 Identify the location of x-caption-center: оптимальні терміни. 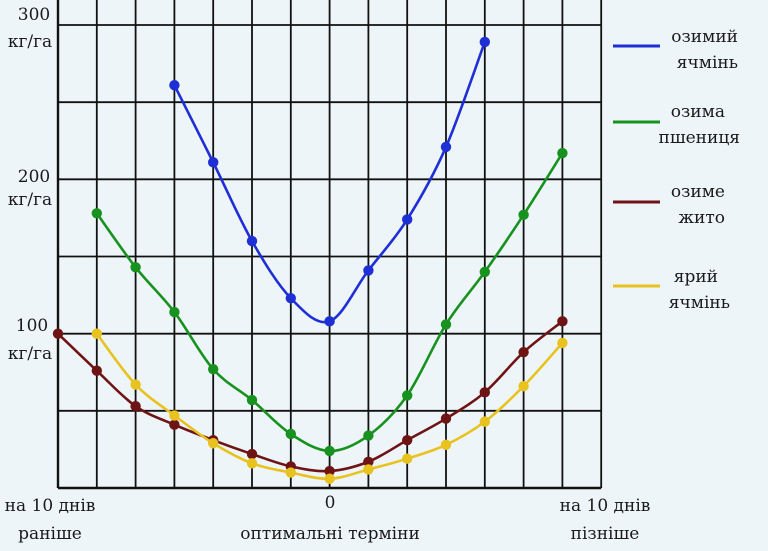
(330, 534).